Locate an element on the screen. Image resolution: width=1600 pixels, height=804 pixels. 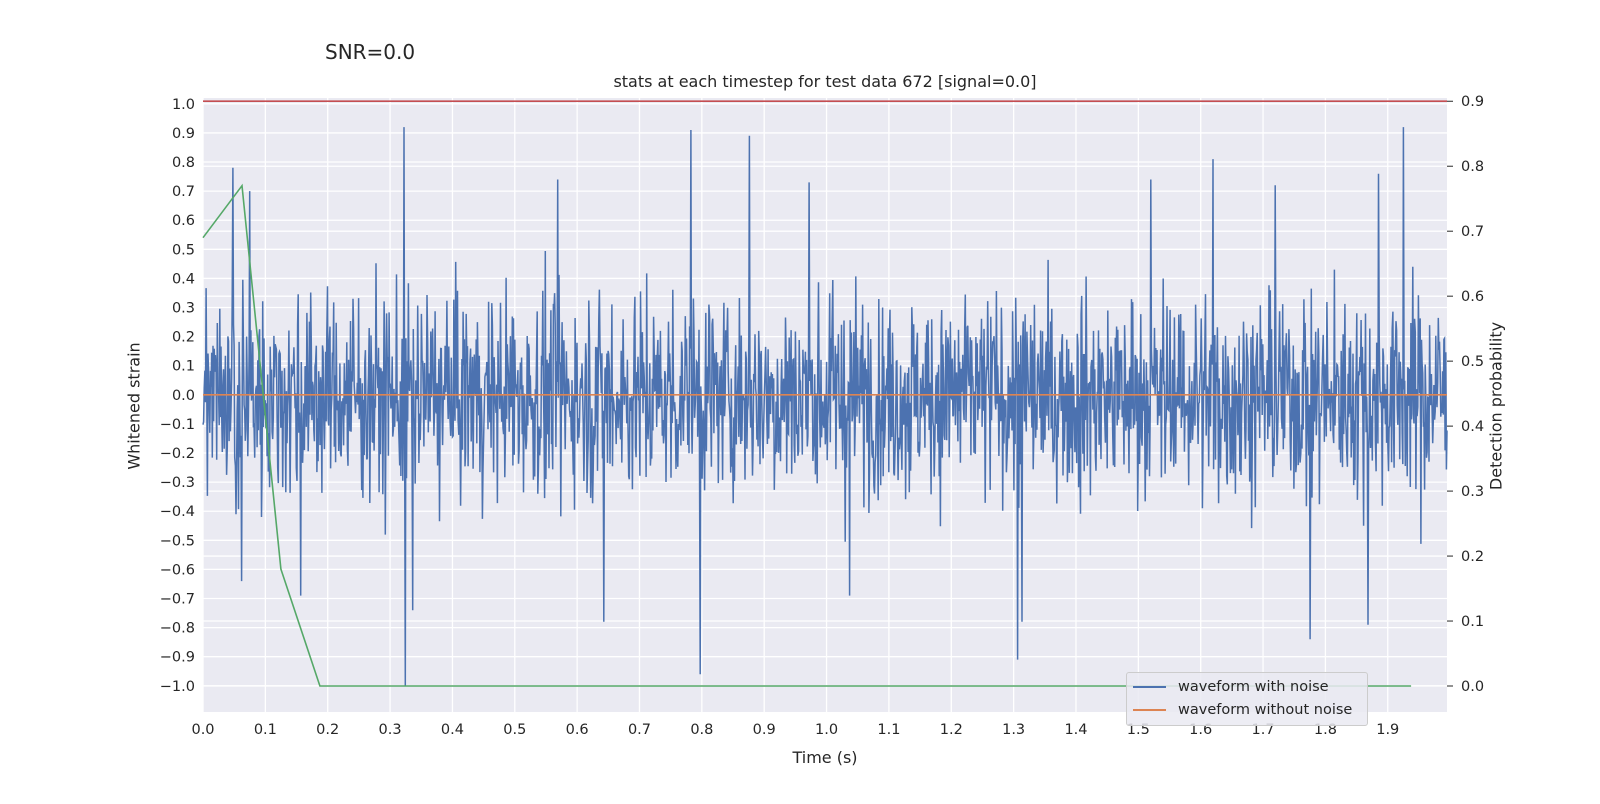
y-right-tick-label: 0.9 is located at coordinates (1472, 102).